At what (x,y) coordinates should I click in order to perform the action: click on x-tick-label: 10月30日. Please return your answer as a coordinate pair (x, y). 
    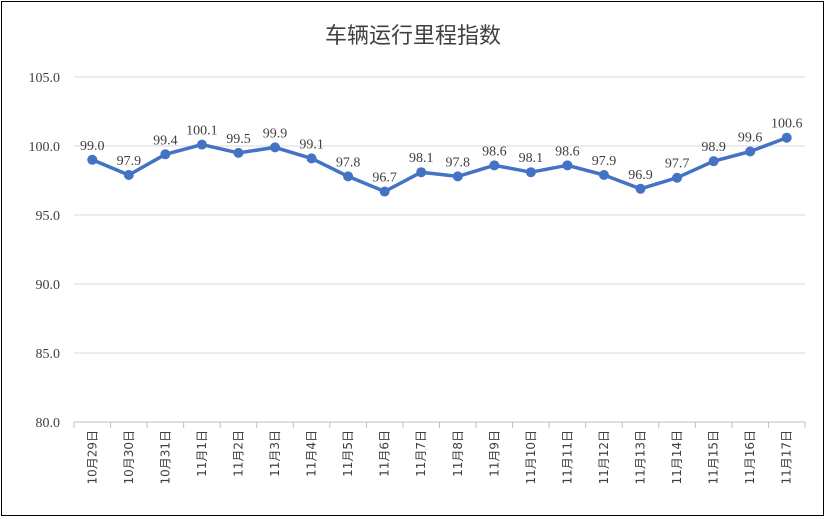
    Looking at the image, I should click on (129, 457).